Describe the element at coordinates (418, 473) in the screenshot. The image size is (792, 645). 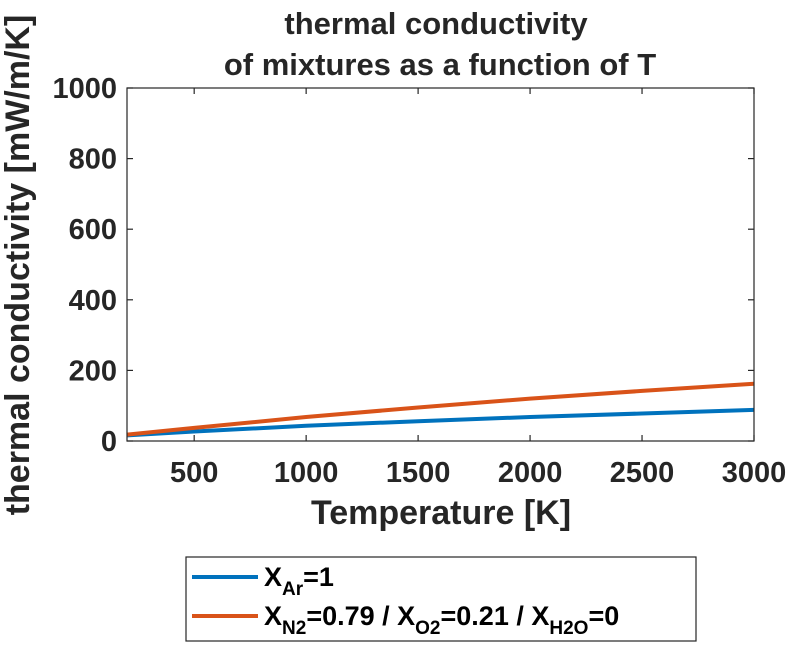
I see `x-tick-label: 1500` at that location.